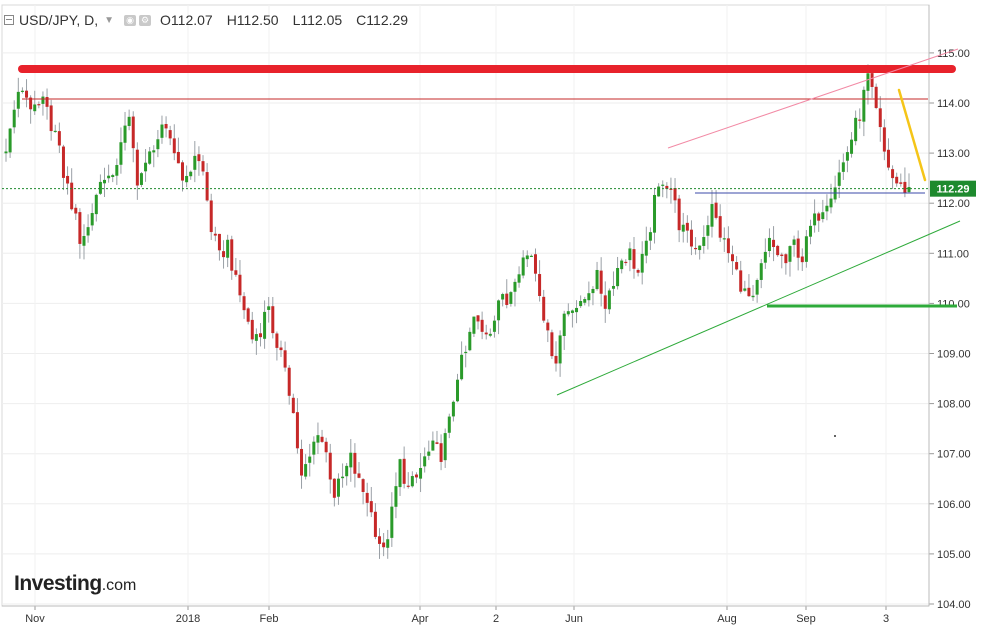  What do you see at coordinates (130, 20) in the screenshot?
I see `eye-icon: ◉` at bounding box center [130, 20].